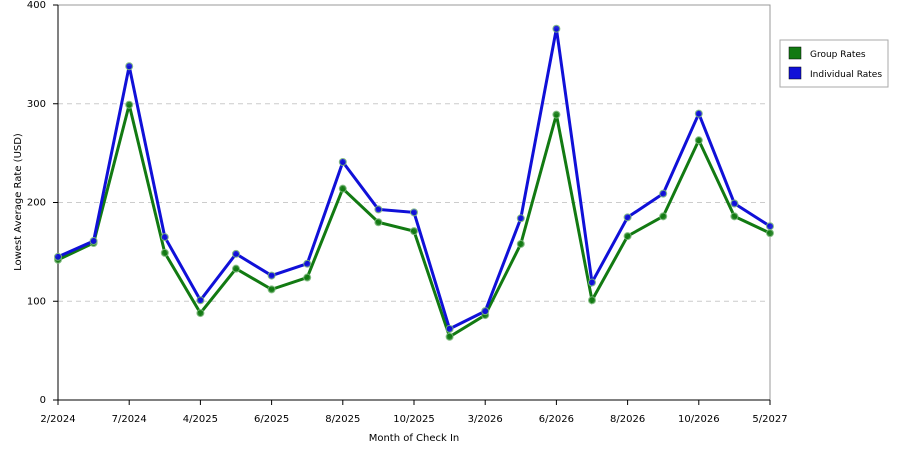 The height and width of the screenshot is (454, 900). I want to click on x-axis-label: Month of Check In, so click(414, 438).